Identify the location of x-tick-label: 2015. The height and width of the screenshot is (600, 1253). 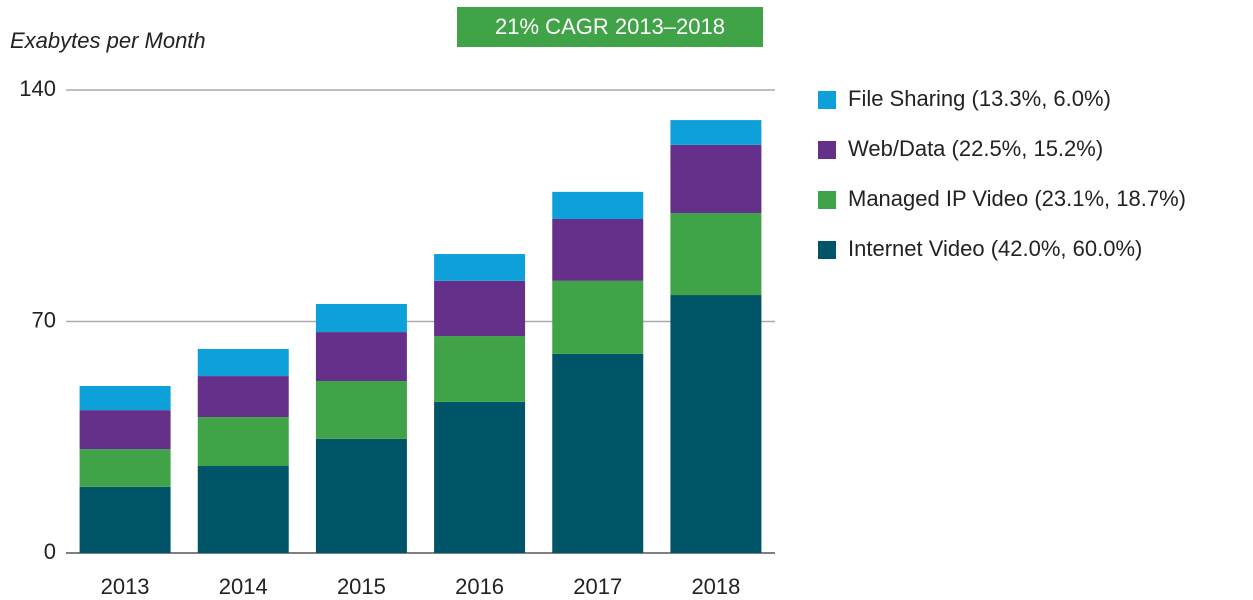
(361, 586).